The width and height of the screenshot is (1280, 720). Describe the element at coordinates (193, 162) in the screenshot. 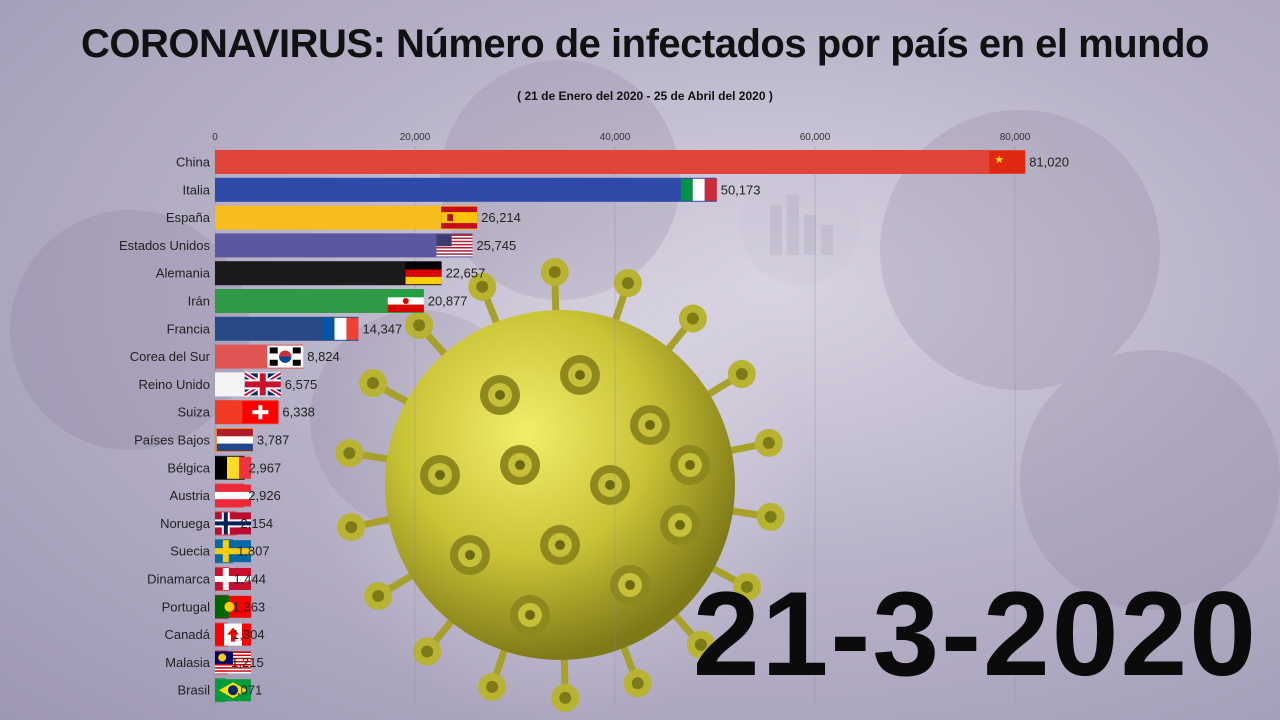

I see `category-label: China` at that location.